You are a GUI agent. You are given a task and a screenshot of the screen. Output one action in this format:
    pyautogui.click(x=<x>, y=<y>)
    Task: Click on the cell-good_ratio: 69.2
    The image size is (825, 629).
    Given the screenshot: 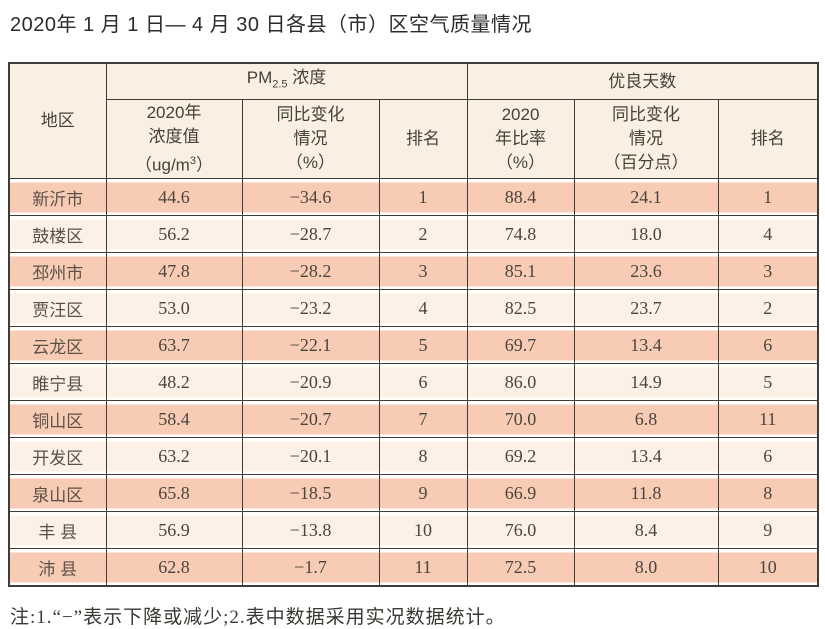 What is the action you would take?
    pyautogui.click(x=520, y=456)
    